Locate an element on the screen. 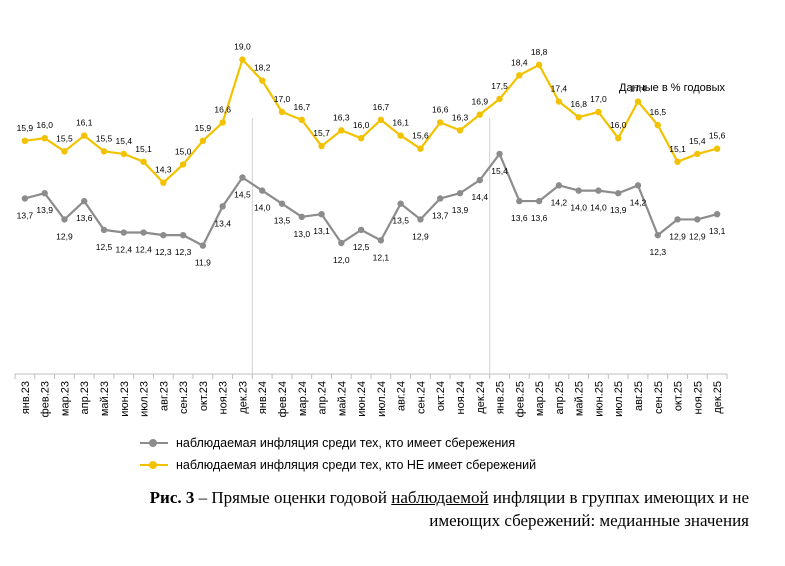 Image resolution: width=785 pixels, height=566 pixels. data-label-non-savers: 16,7 is located at coordinates (381, 107).